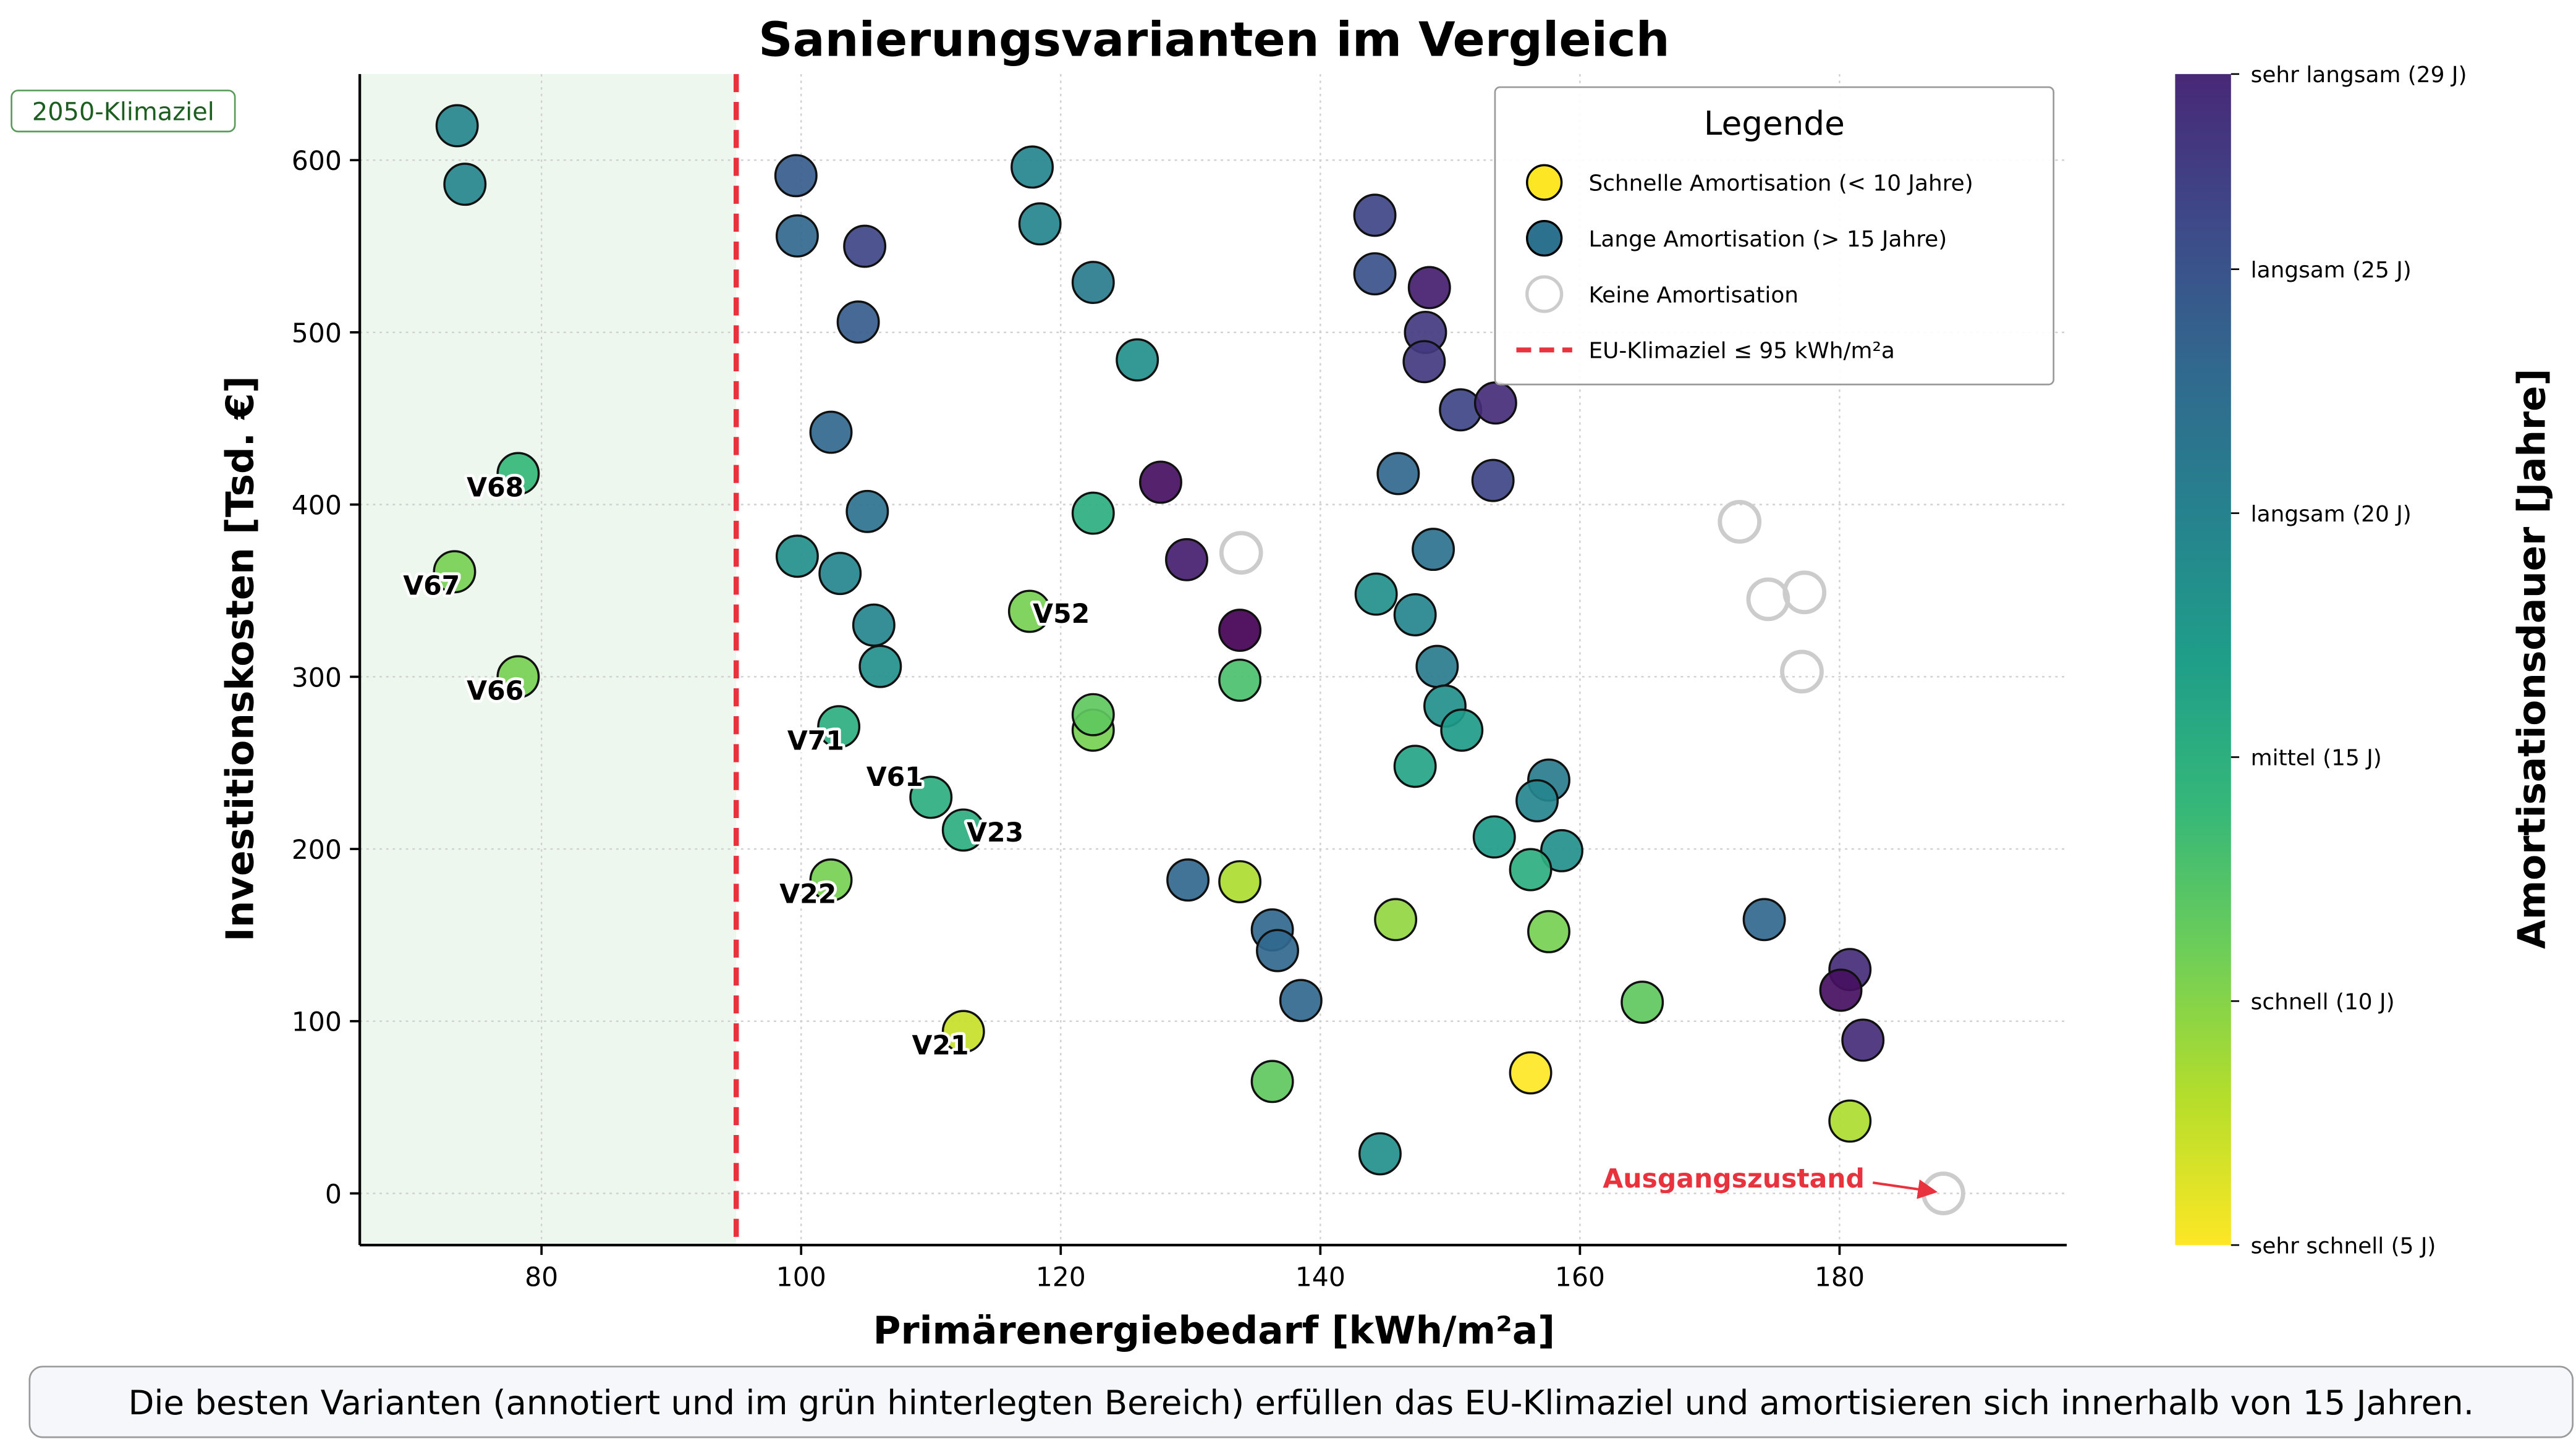 The width and height of the screenshot is (2576, 1439). What do you see at coordinates (1693, 295) in the screenshot?
I see `legend-label-none: Keine Amortisation` at bounding box center [1693, 295].